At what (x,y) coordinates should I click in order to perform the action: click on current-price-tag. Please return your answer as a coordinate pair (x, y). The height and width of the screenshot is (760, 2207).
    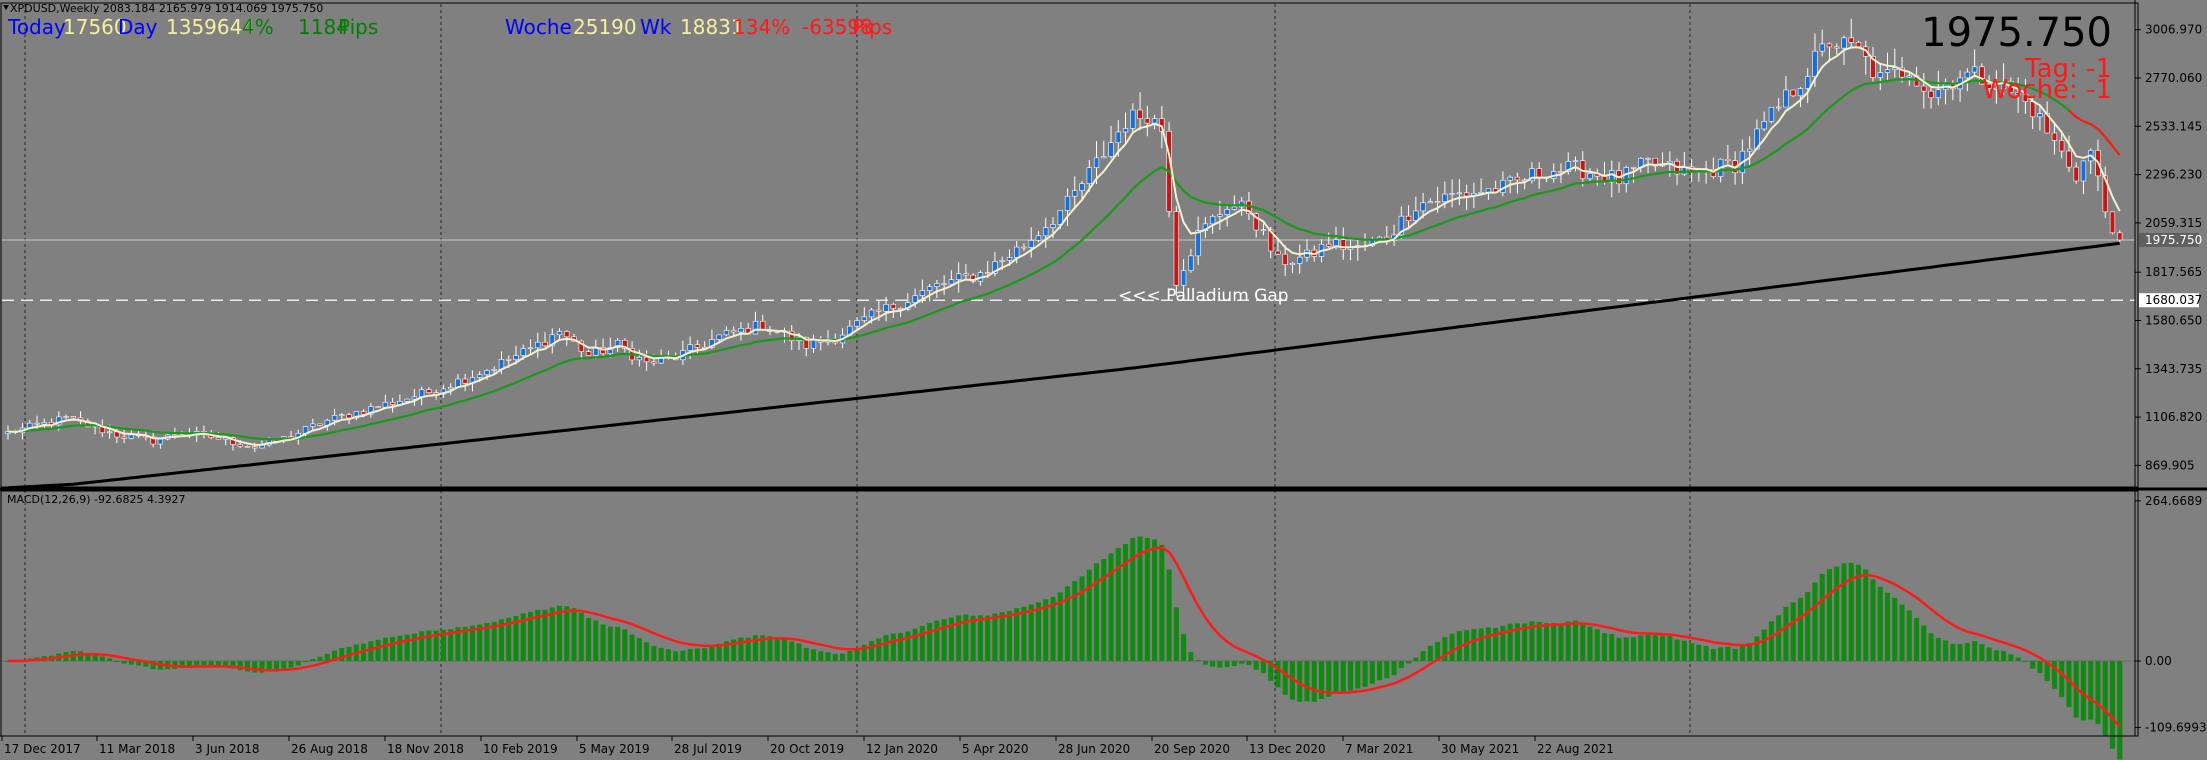
    Looking at the image, I should click on (2169, 239).